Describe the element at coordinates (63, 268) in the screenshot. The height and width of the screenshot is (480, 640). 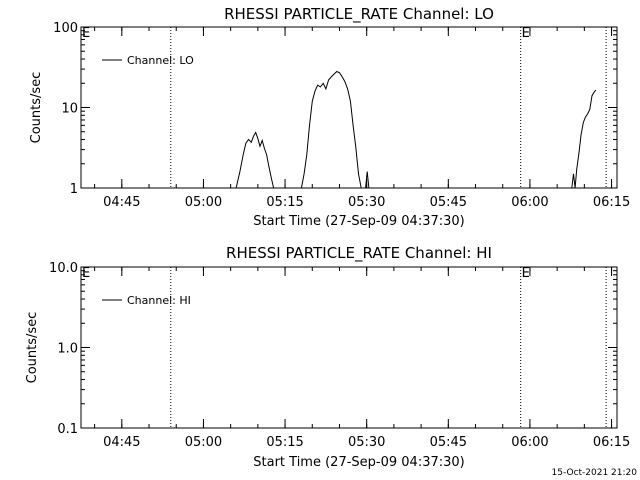
I see `y-tick-label: 10.0` at that location.